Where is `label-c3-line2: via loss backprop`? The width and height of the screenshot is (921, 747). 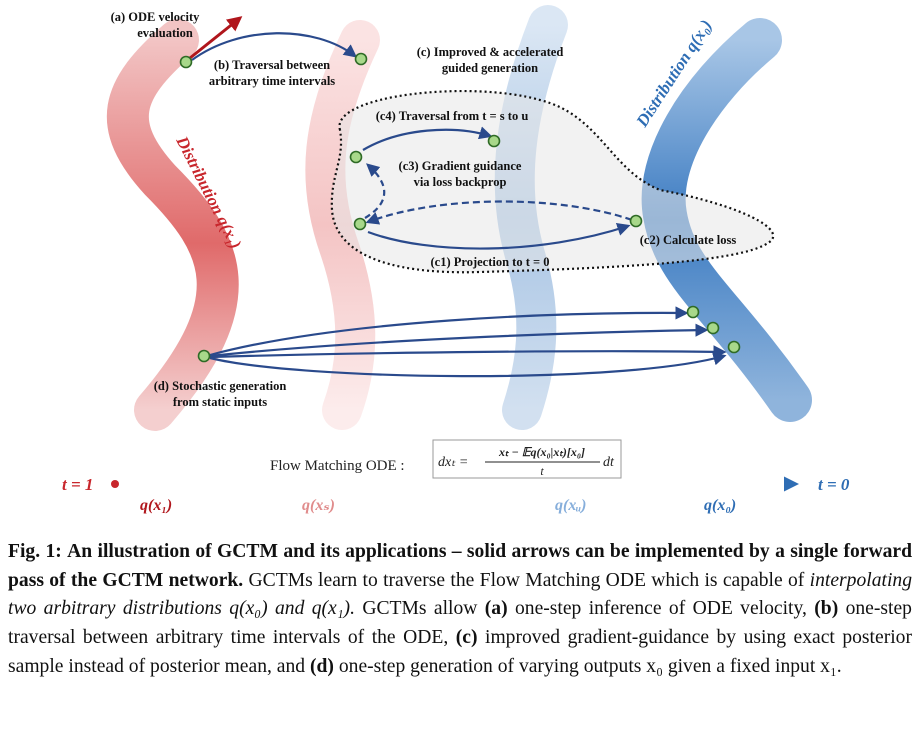
label-c3-line2: via loss backprop is located at coordinates (460, 182).